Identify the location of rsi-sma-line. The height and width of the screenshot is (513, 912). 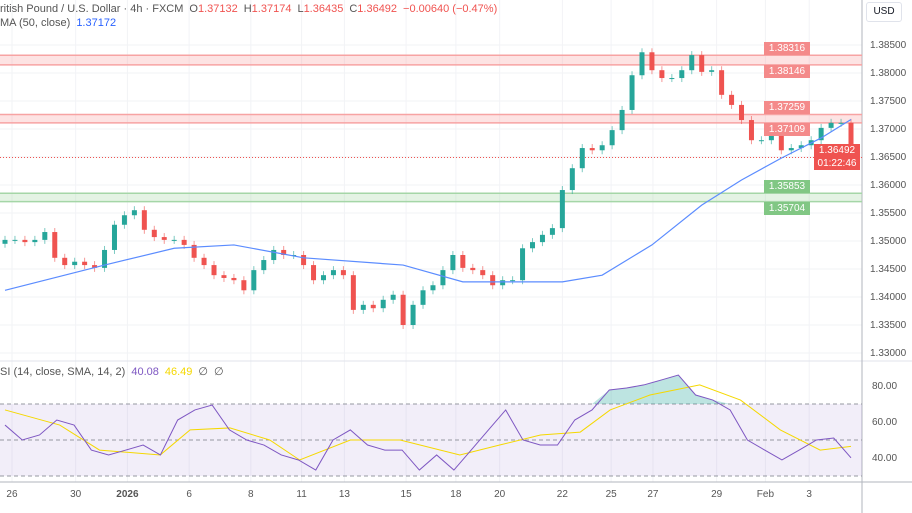
(428, 422).